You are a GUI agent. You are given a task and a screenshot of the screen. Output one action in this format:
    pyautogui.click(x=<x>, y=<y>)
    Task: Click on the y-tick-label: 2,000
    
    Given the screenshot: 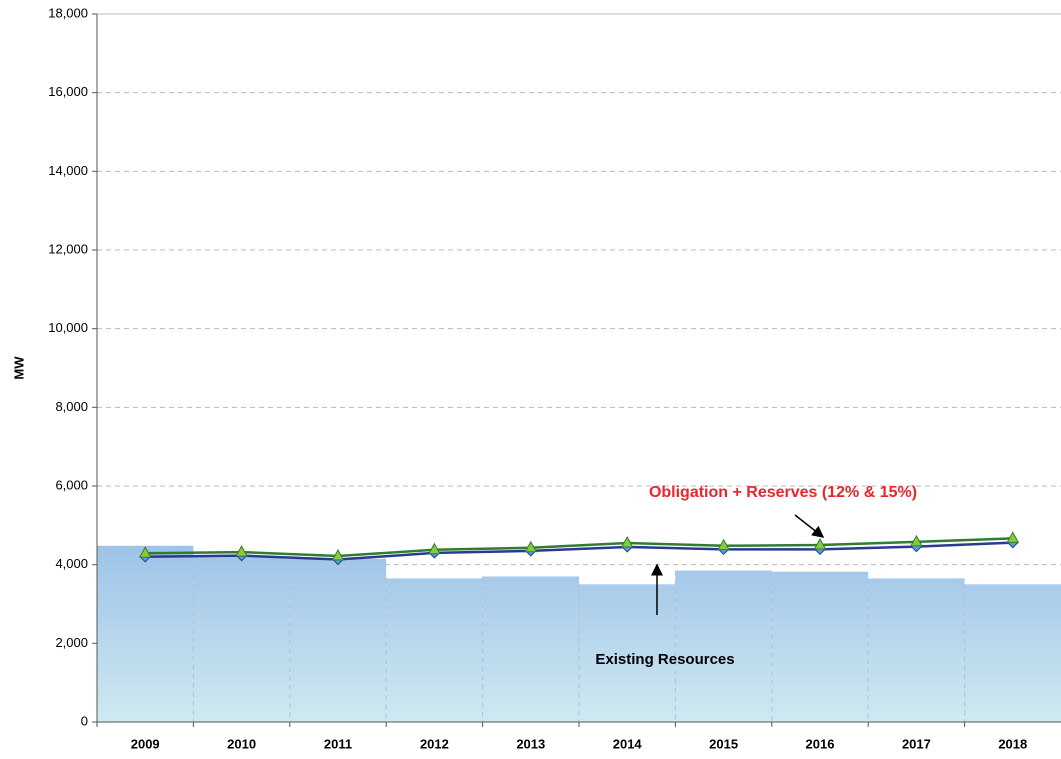 What is the action you would take?
    pyautogui.click(x=71, y=642)
    